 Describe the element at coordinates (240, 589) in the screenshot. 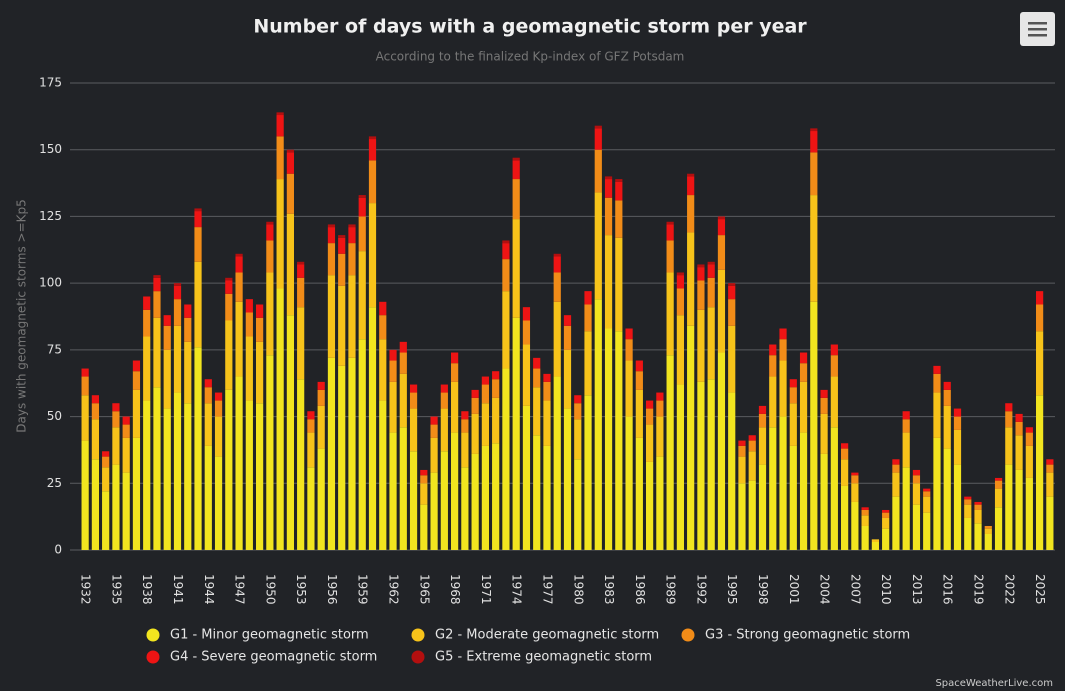

I see `x-tick-label: 1947` at that location.